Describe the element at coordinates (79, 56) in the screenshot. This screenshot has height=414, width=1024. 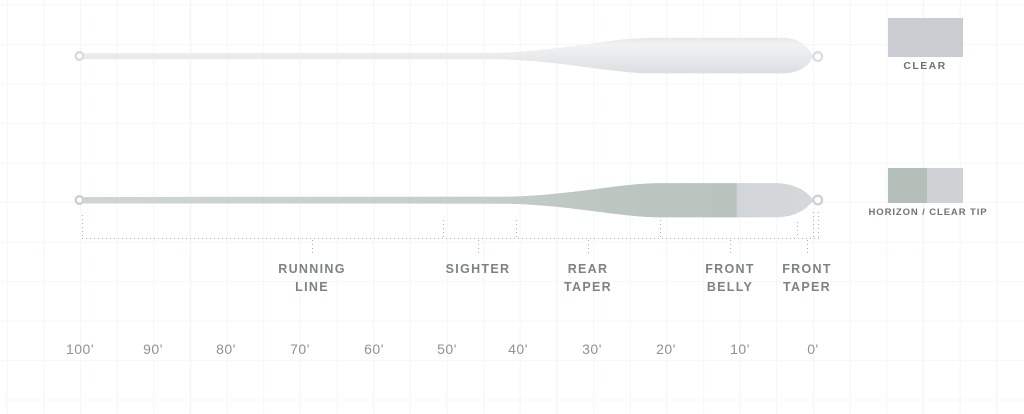
I see `clear-line-rear-loop` at that location.